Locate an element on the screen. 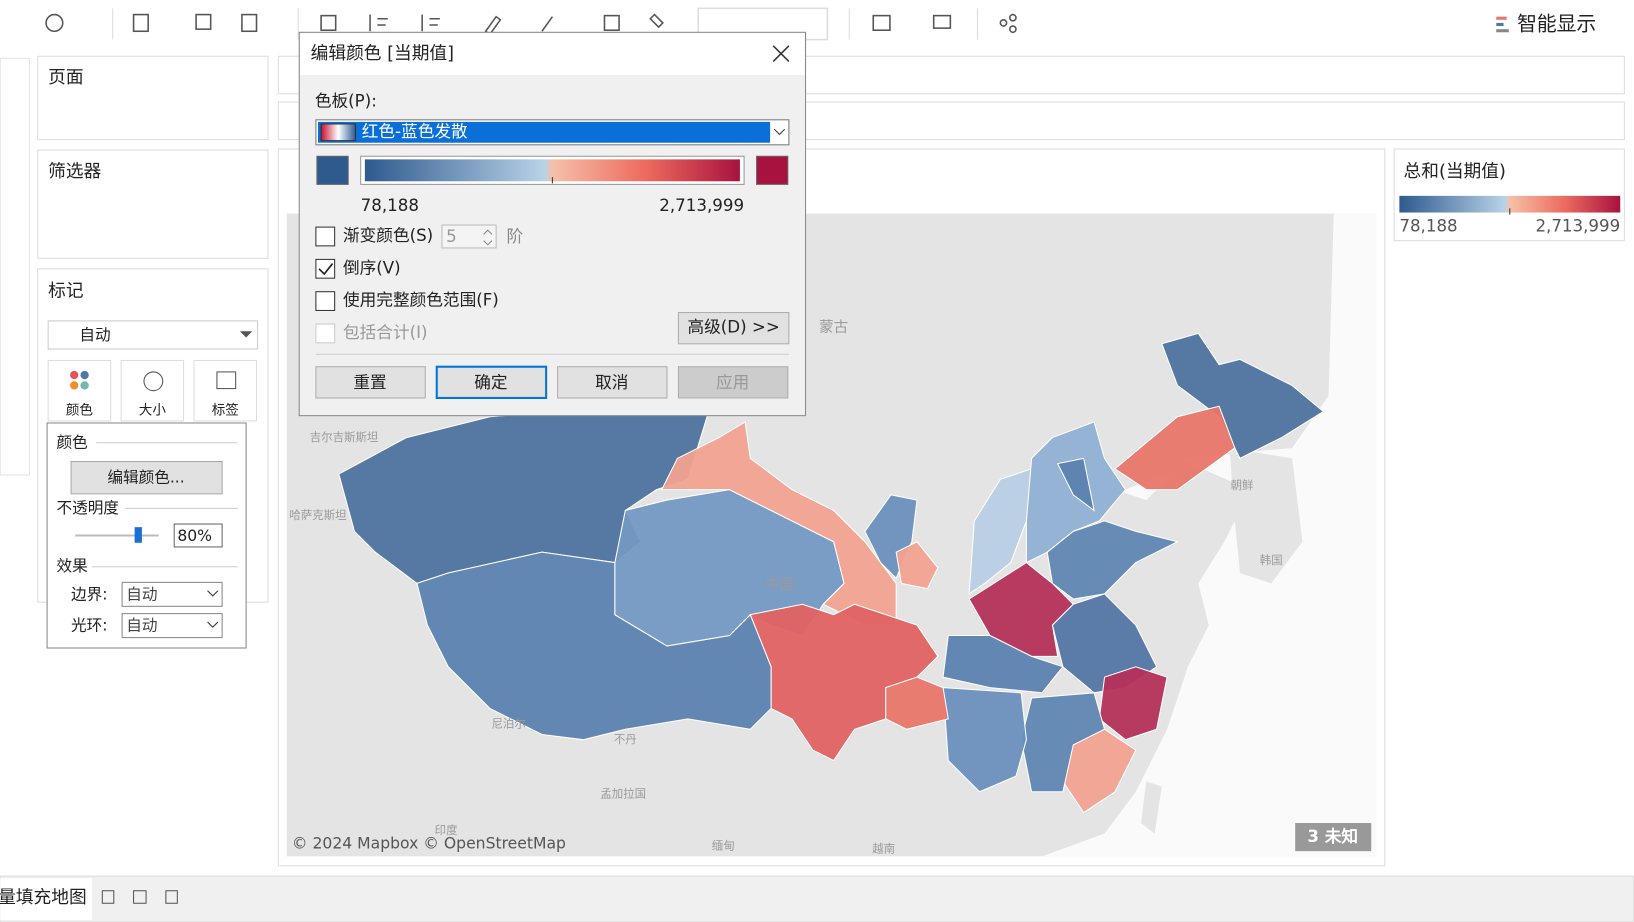 This screenshot has width=1634, height=922. unknown-badge is located at coordinates (1333, 837).